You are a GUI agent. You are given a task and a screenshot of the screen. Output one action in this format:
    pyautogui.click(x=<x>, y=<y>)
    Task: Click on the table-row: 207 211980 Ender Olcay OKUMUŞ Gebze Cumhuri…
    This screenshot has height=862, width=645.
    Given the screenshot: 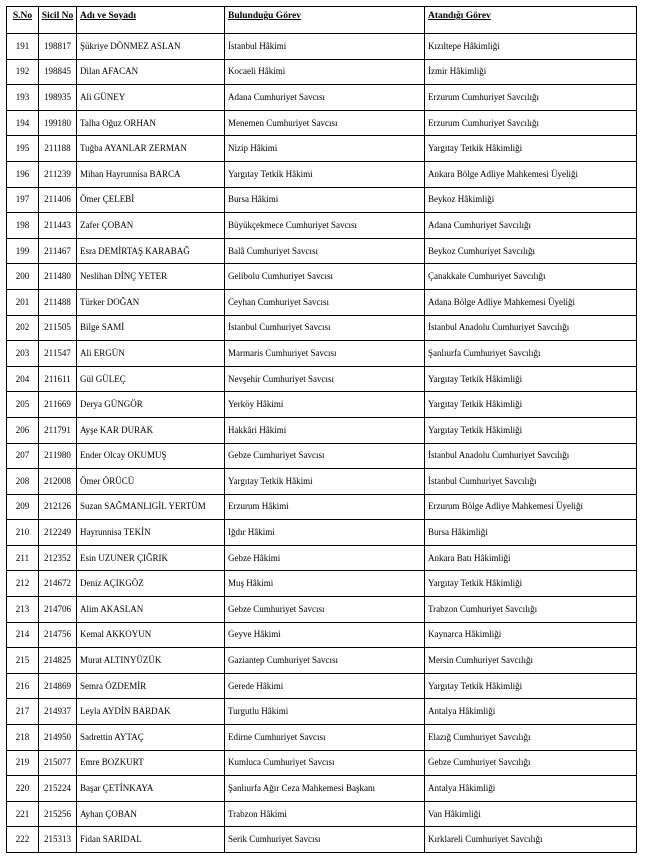 What is the action you would take?
    pyautogui.click(x=321, y=456)
    